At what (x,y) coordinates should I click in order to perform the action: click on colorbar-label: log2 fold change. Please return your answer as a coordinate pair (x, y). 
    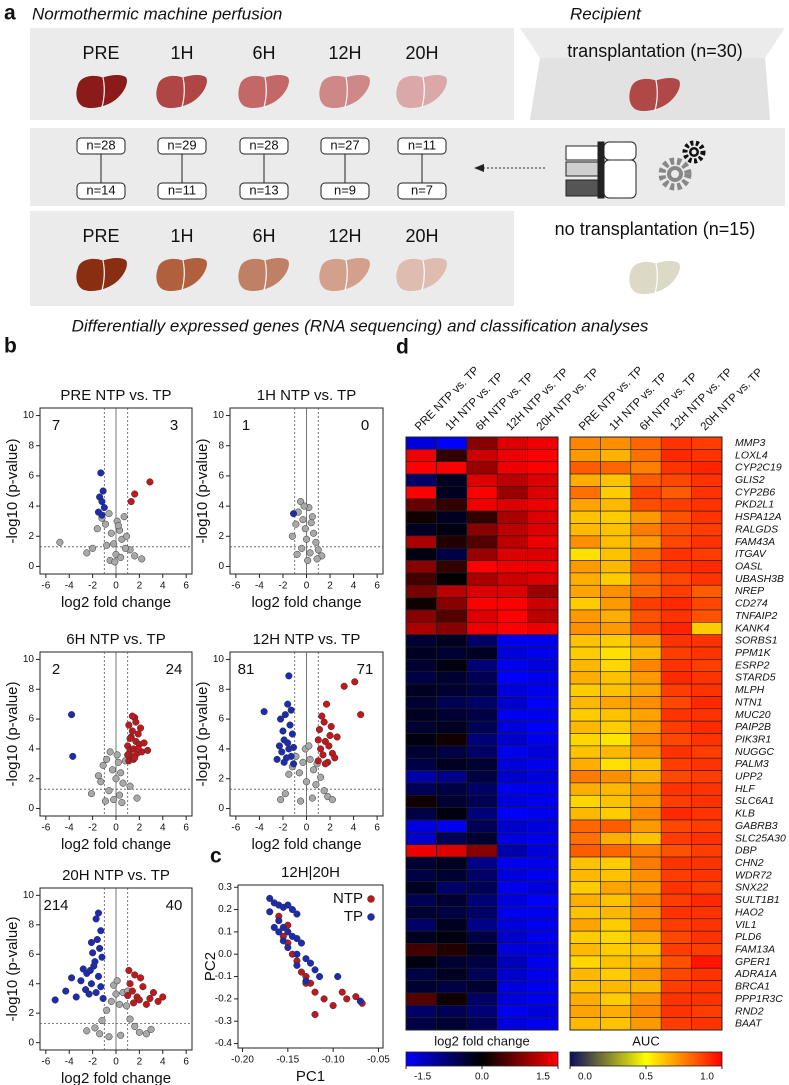
    Looking at the image, I should click on (481, 1040).